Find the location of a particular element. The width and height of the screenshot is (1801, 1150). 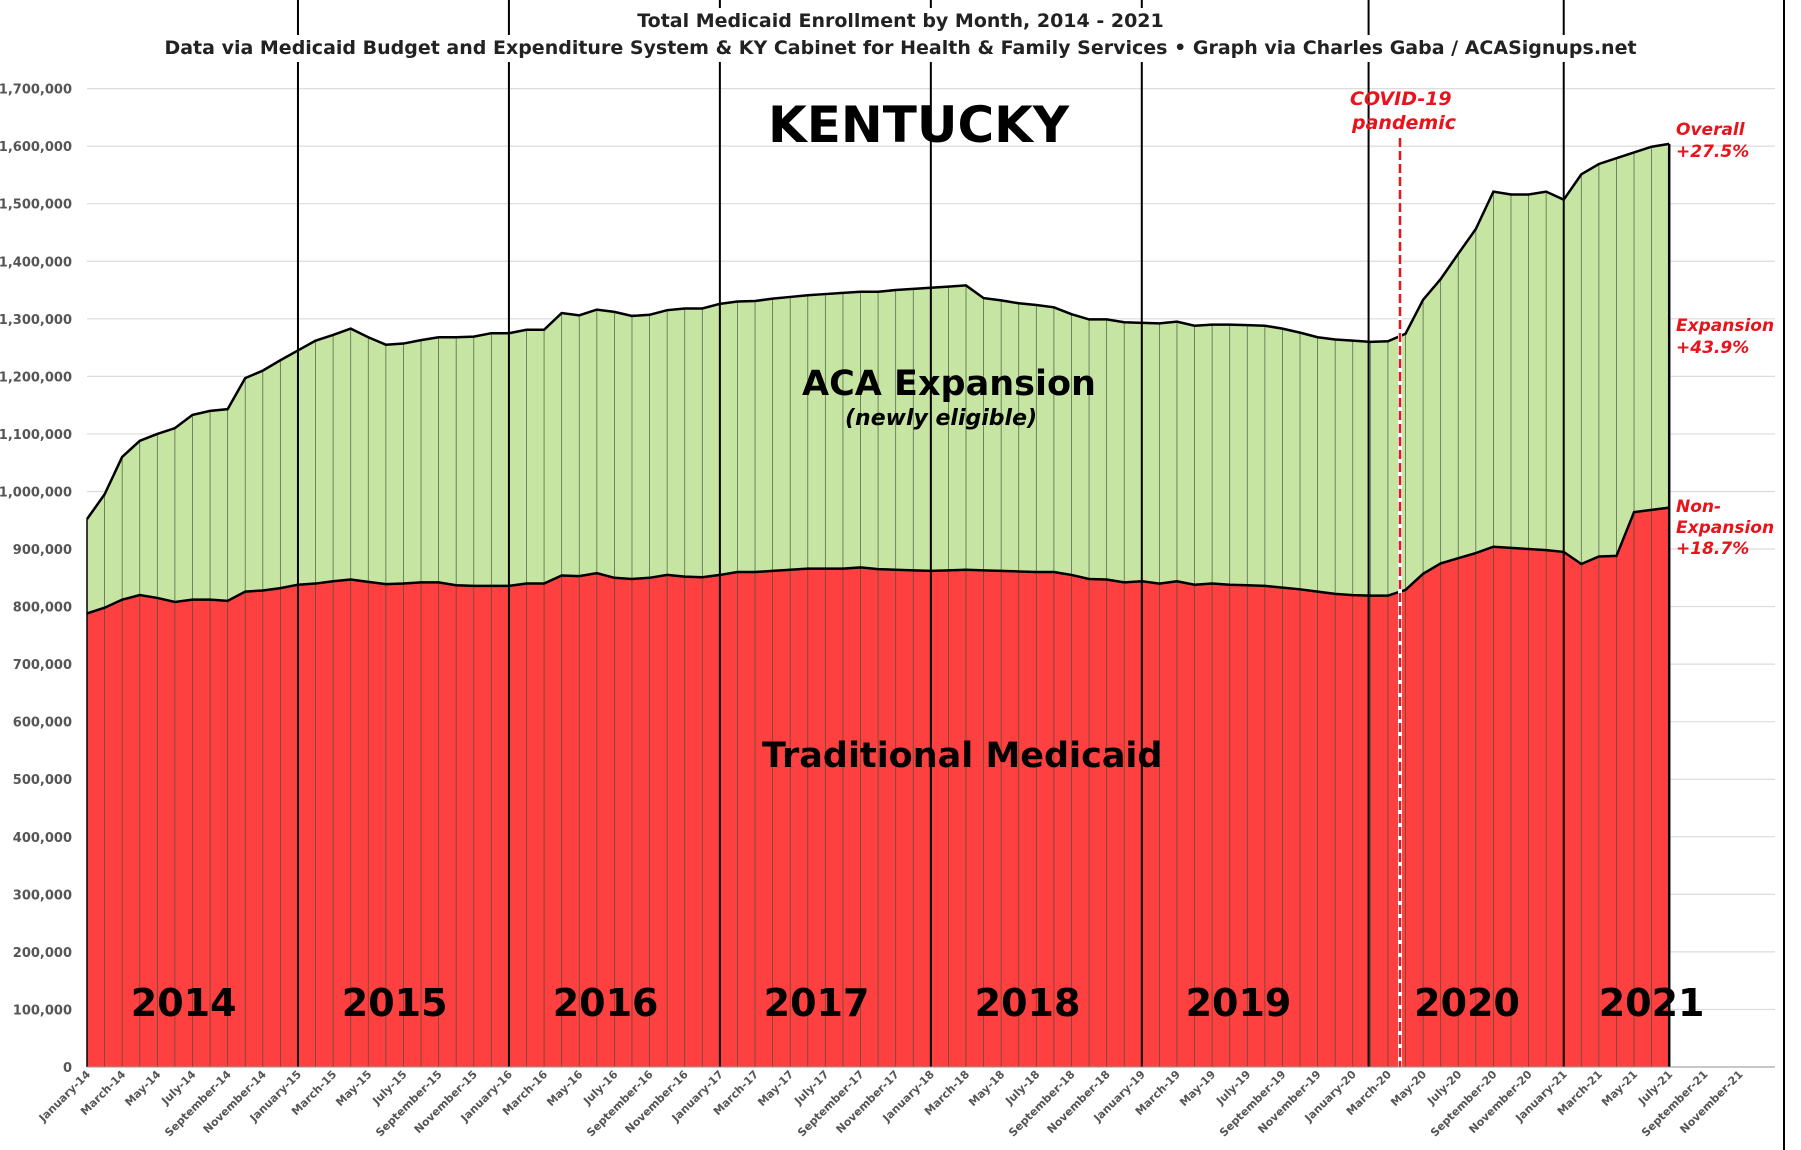

nonexp-value: +18.7% is located at coordinates (1713, 549).